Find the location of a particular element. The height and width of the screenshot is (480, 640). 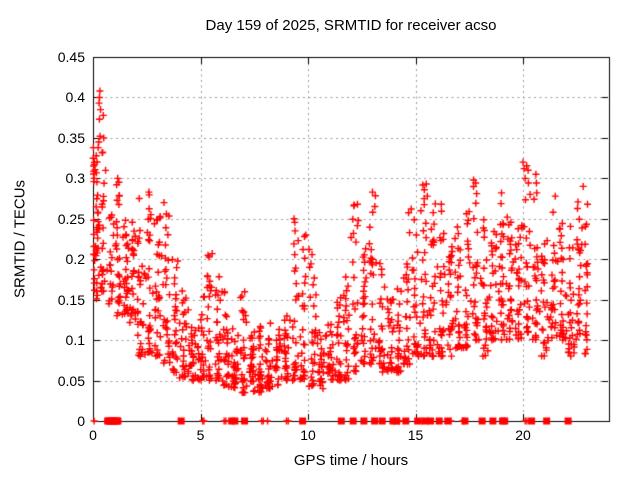

x-tick-label: 20 is located at coordinates (523, 435).